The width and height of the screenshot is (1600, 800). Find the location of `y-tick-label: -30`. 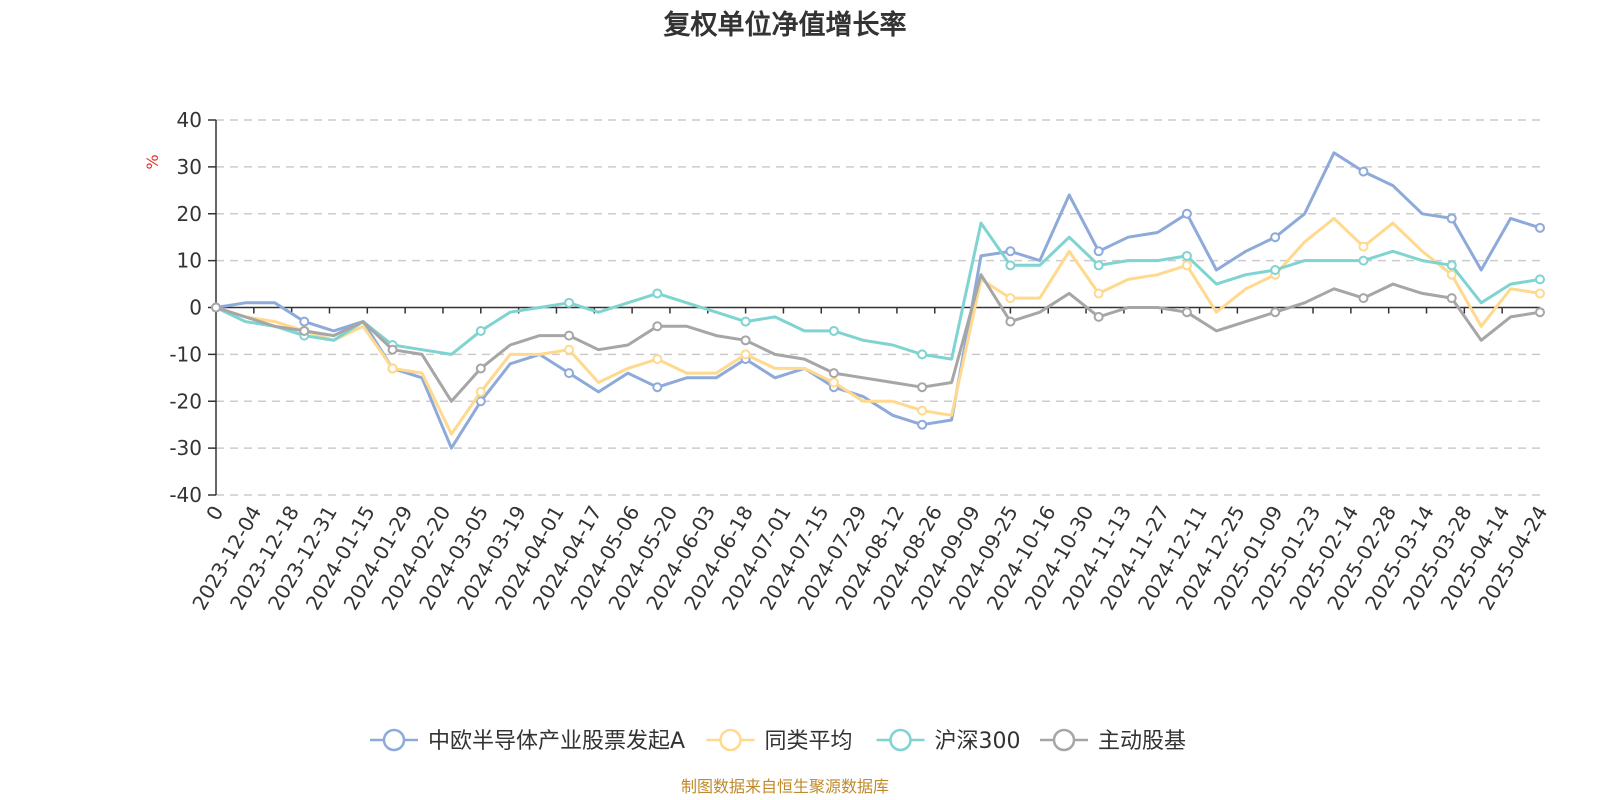

y-tick-label: -30 is located at coordinates (185, 448).